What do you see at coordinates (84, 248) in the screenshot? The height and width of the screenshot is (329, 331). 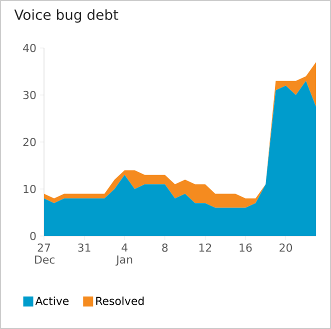 I see `x-tick-label: 31` at bounding box center [84, 248].